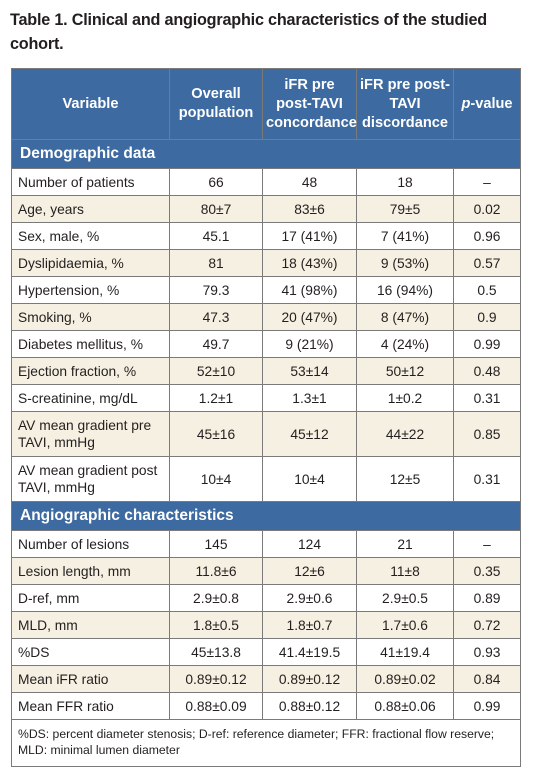 The height and width of the screenshot is (779, 533). I want to click on discordance-value: 11±8, so click(405, 571).